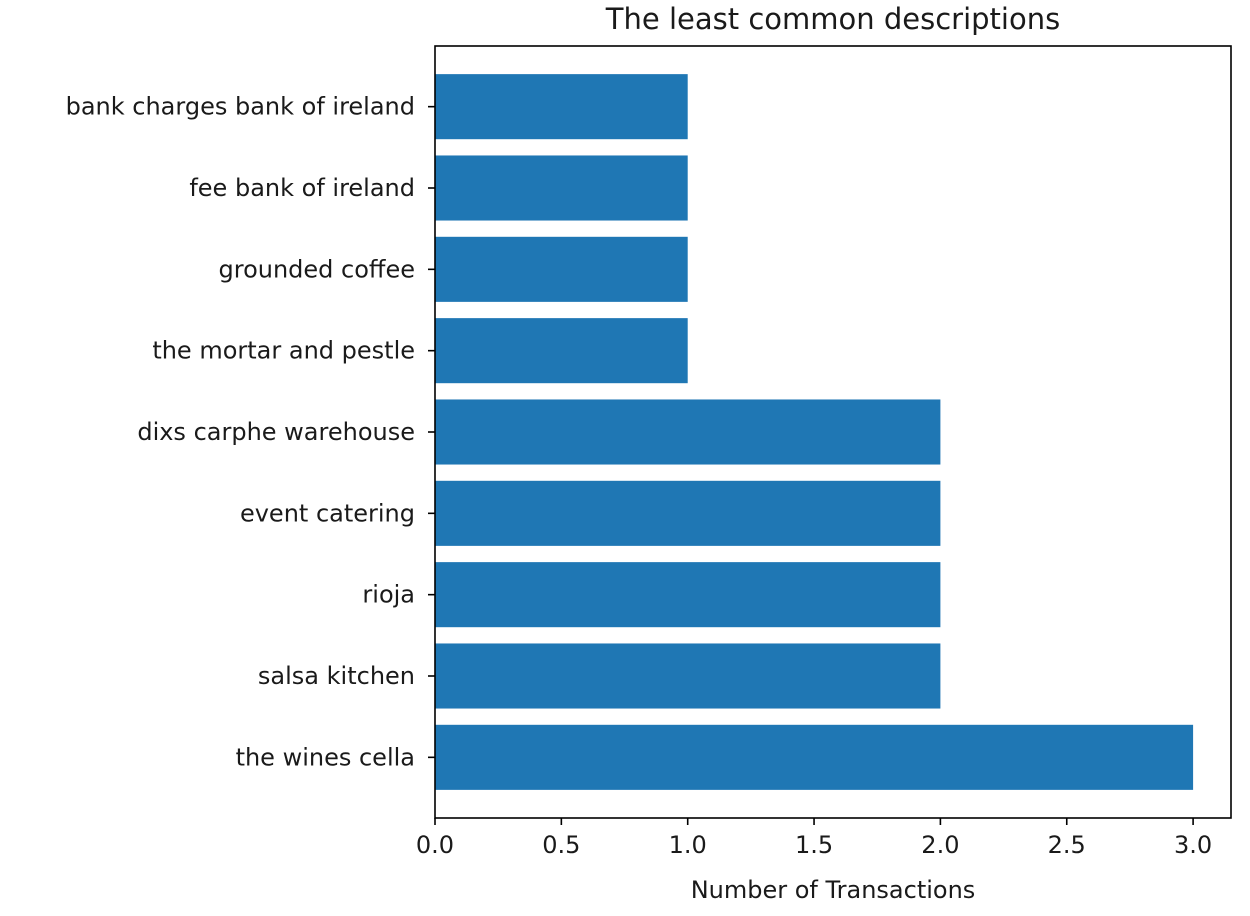 Image resolution: width=1250 pixels, height=916 pixels. What do you see at coordinates (276, 432) in the screenshot?
I see `y-tick-label: dixs carphe warehouse` at bounding box center [276, 432].